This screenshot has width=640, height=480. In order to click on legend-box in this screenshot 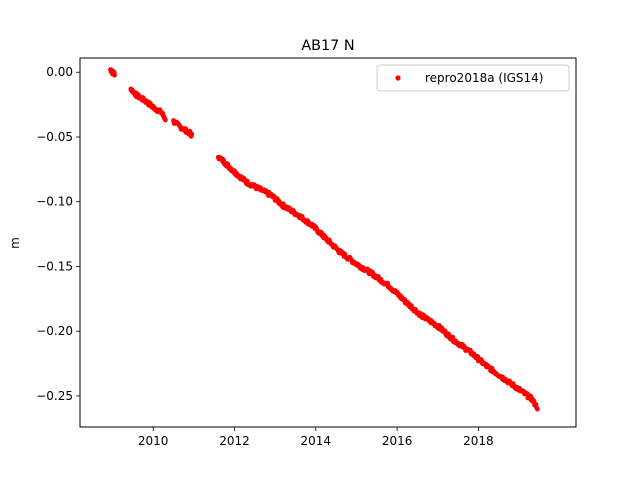, I will do `click(473, 78)`.